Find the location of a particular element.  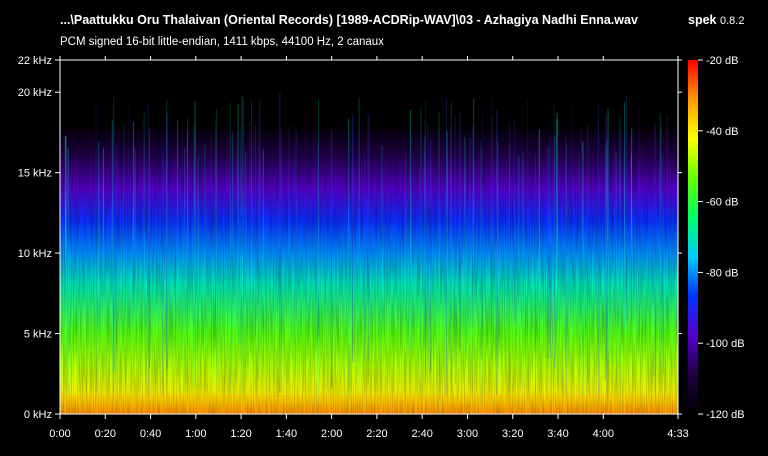

frequency-tick-label: 10 kHz is located at coordinates (35, 254).